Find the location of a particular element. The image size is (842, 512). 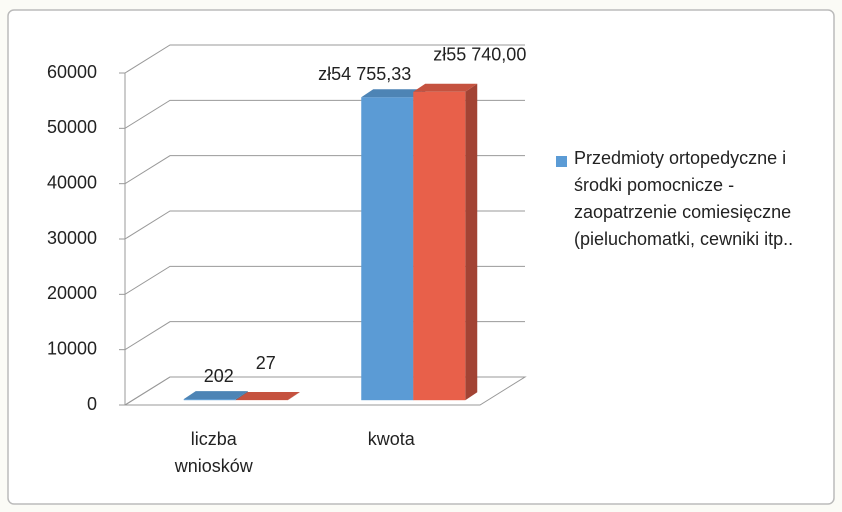

value-label: zł55 740,00 is located at coordinates (479, 55).